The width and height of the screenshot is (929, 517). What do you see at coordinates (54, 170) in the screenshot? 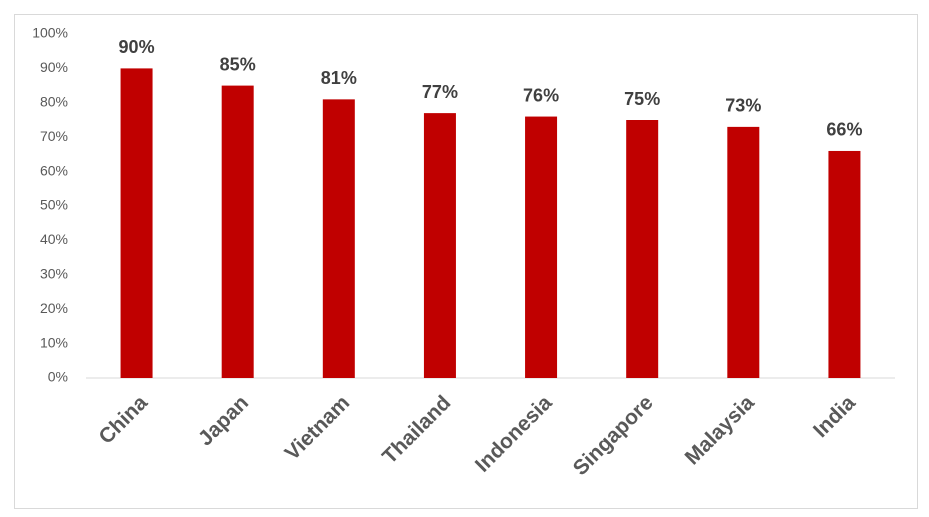
I see `y-tick-label: 60%` at bounding box center [54, 170].